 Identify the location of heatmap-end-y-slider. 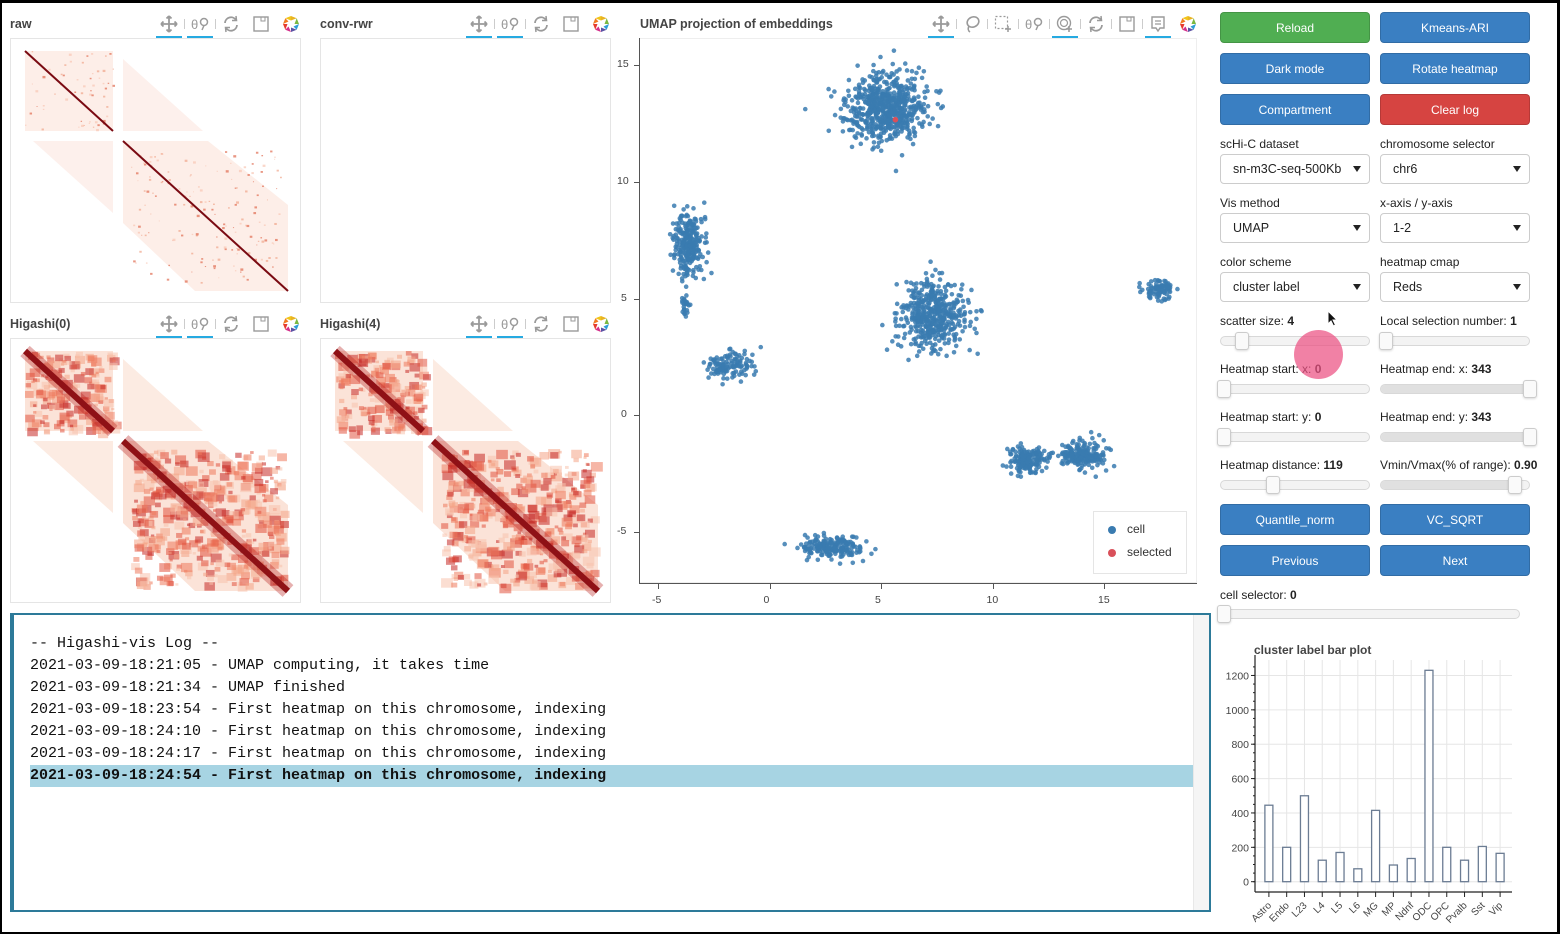
(1458, 437).